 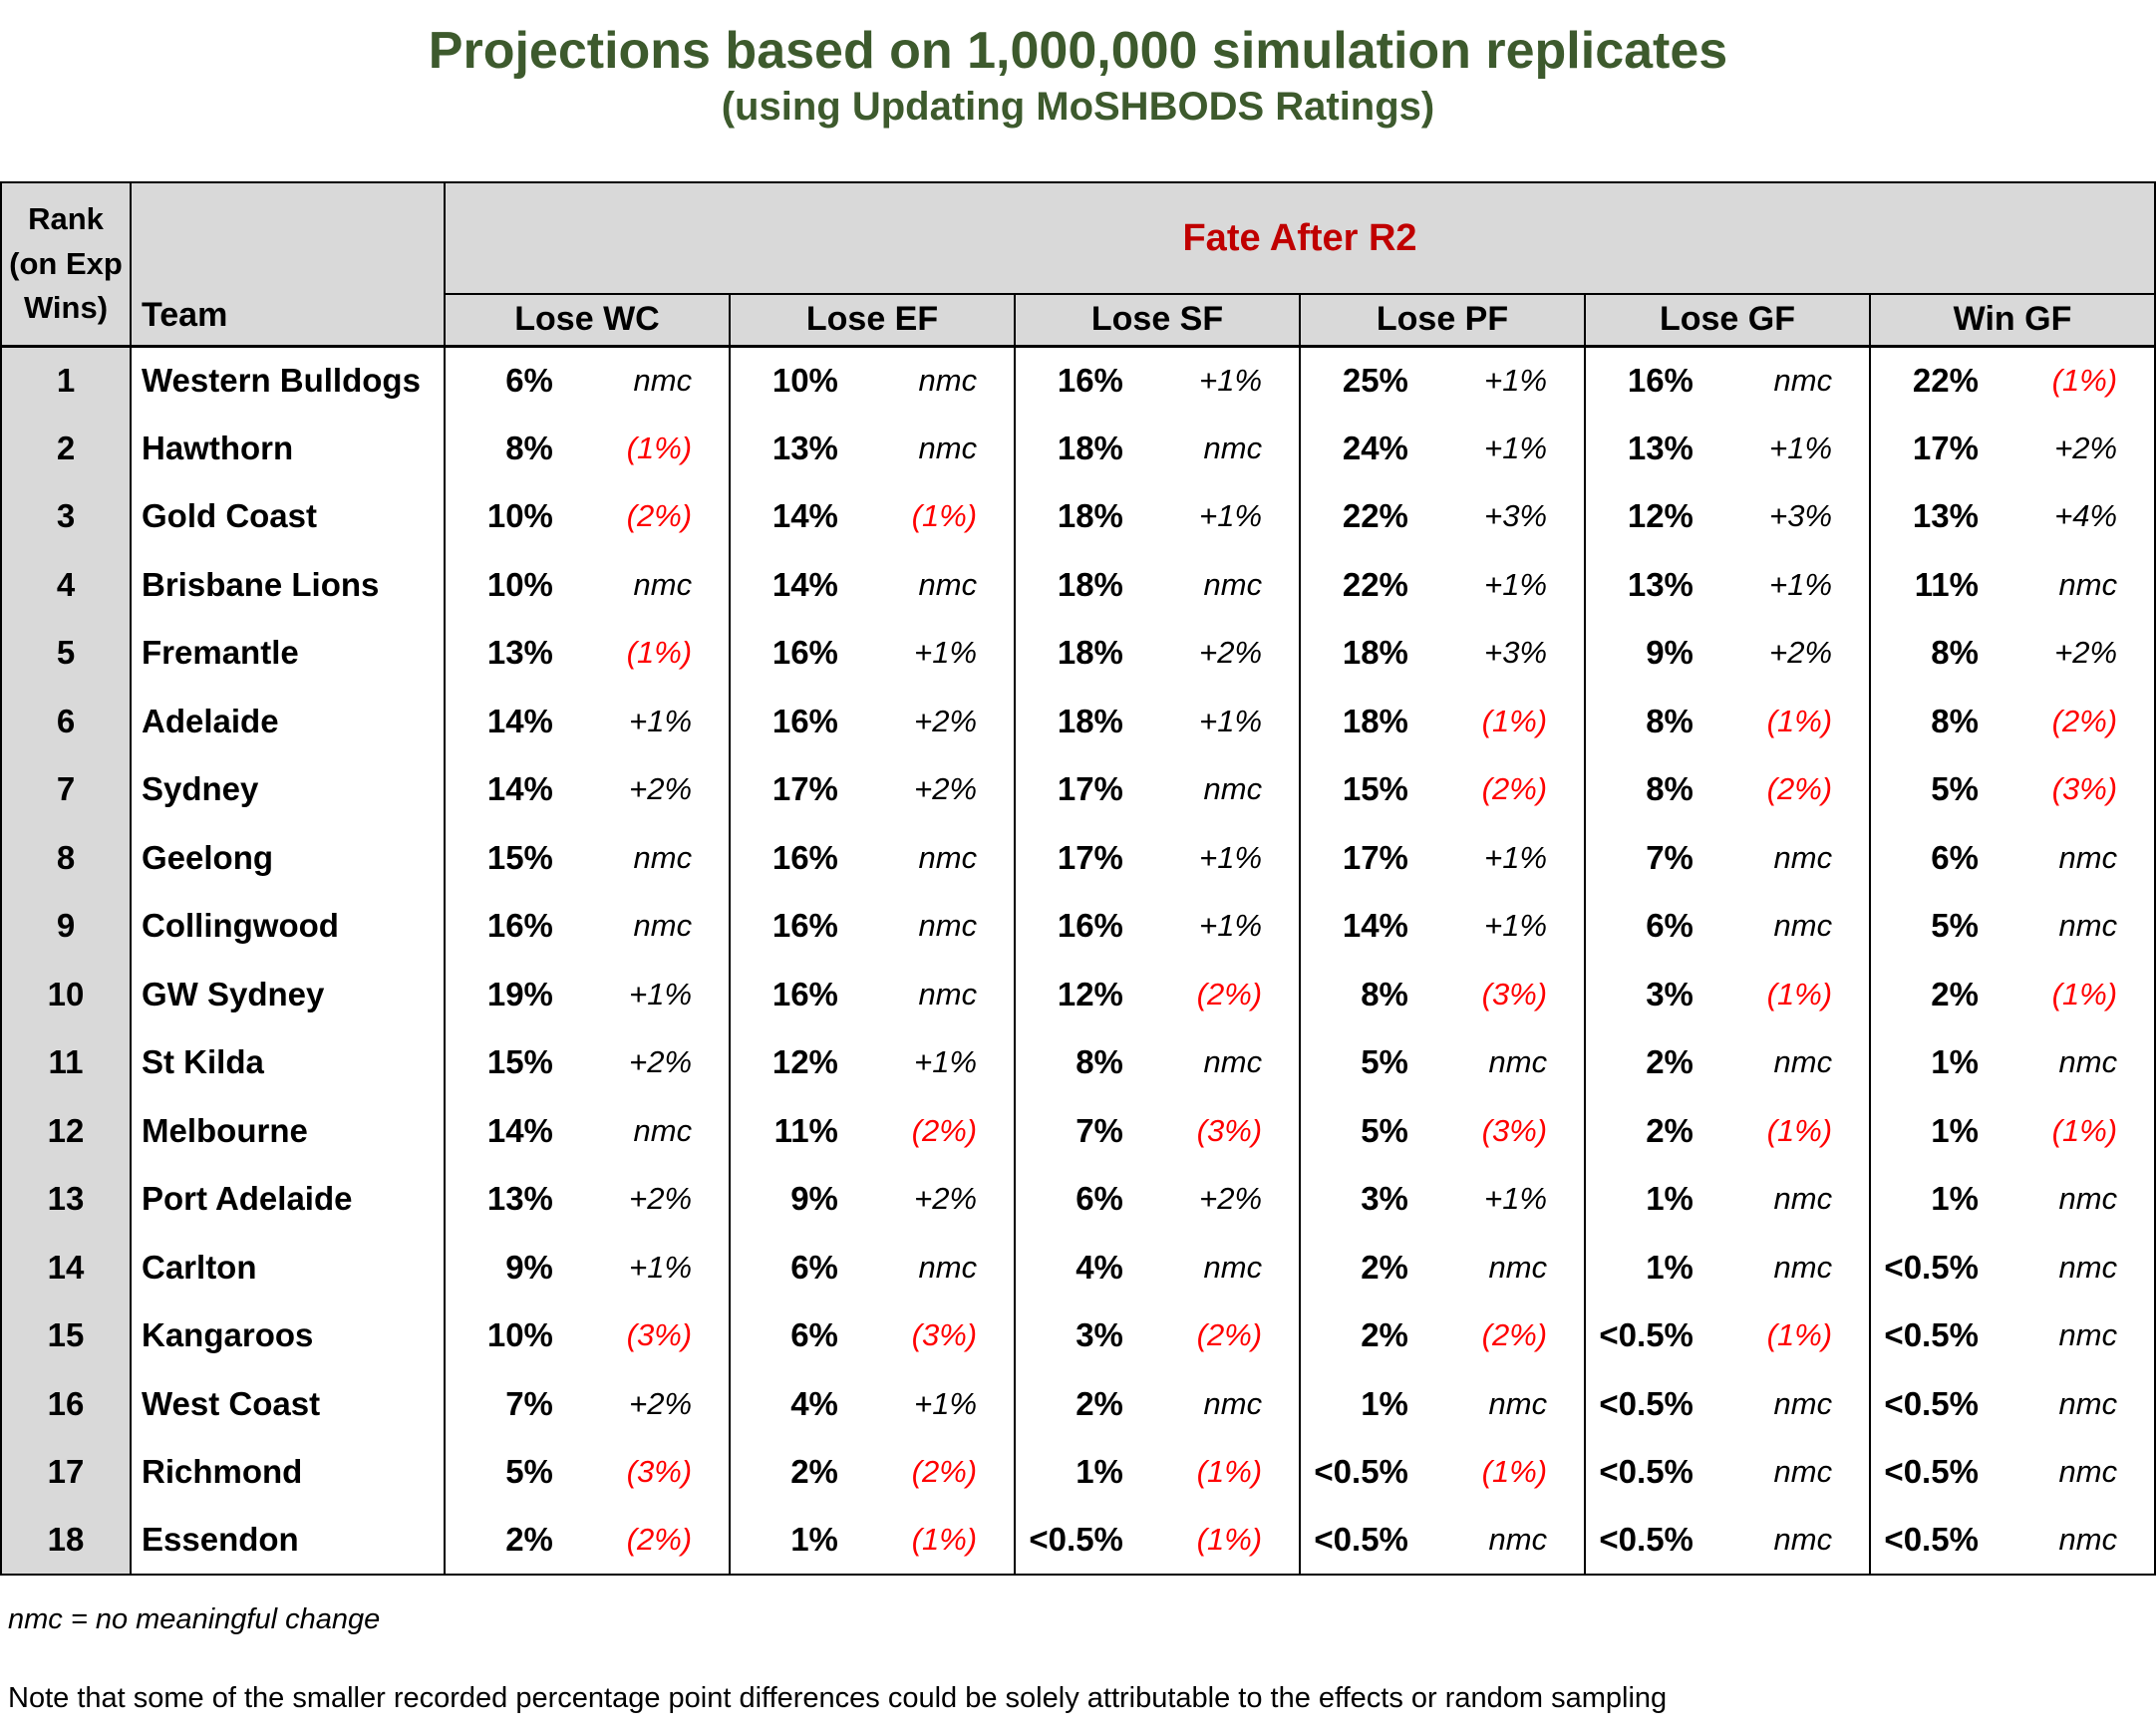 I want to click on fate-cell-3: 17% +1%, so click(x=1157, y=858).